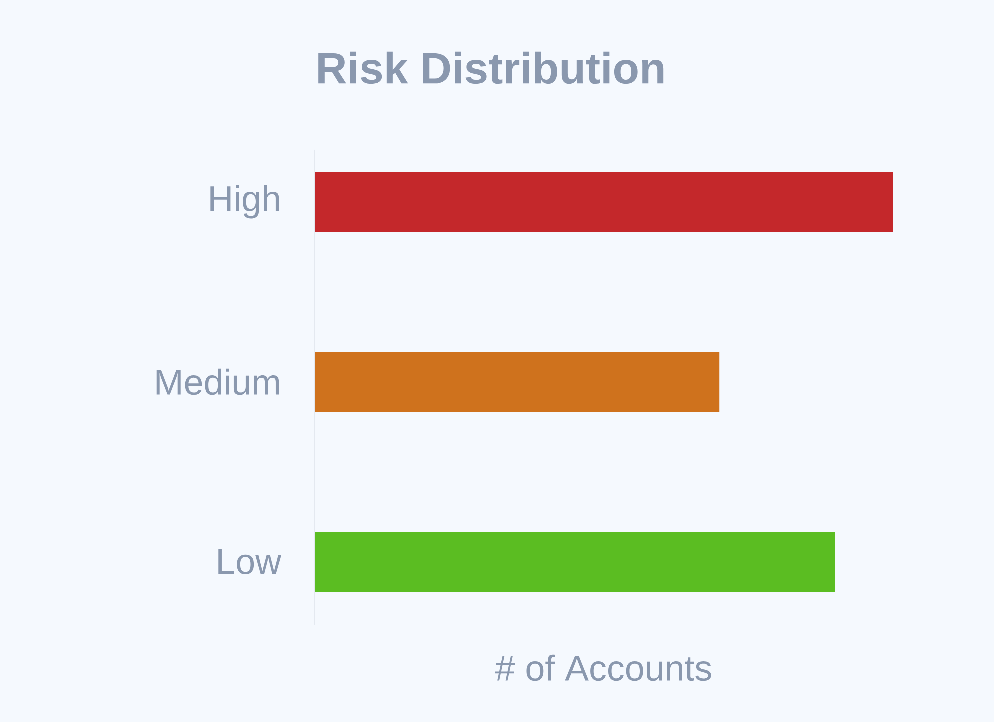 This screenshot has width=994, height=722. I want to click on y-tick-label: Medium, so click(218, 382).